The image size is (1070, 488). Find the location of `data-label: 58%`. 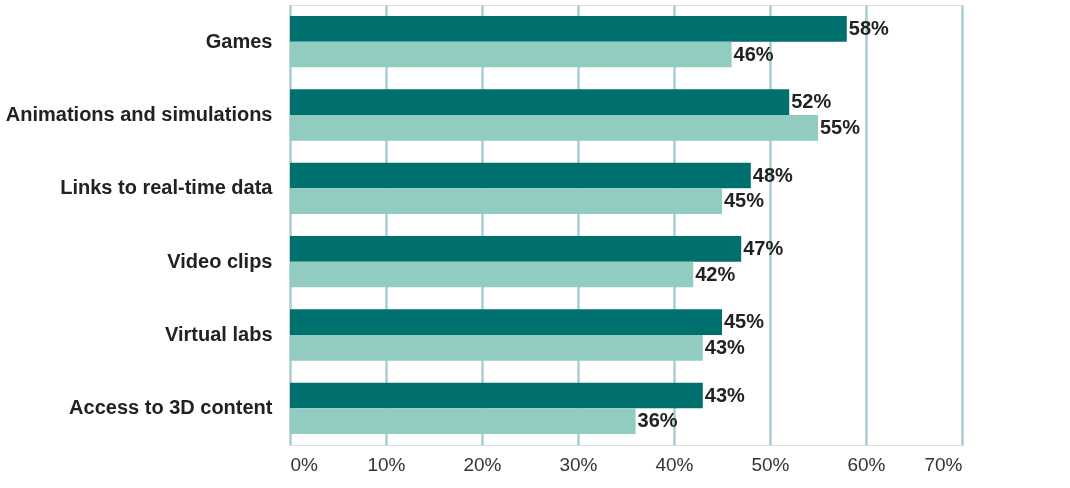

data-label: 58% is located at coordinates (869, 27).